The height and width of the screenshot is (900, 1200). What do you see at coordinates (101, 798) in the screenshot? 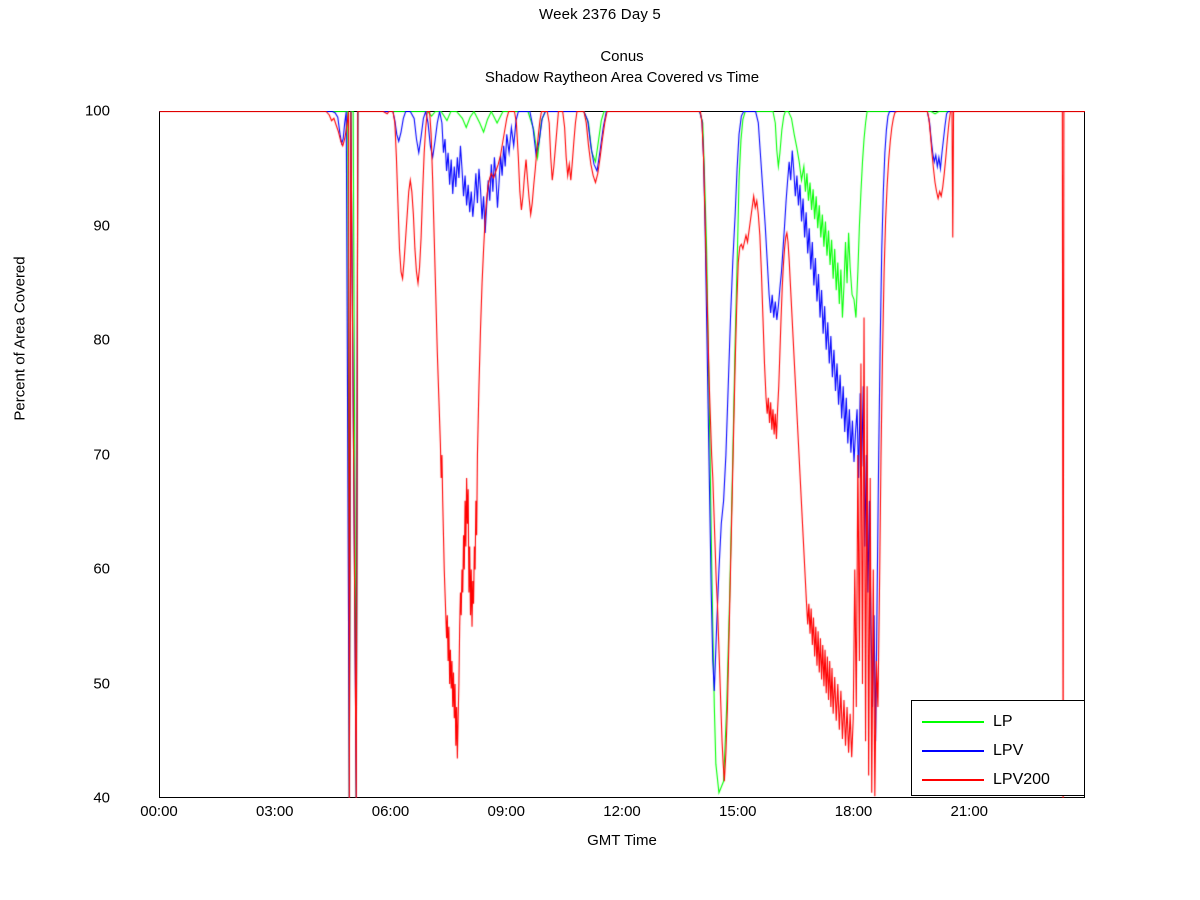
I see `y-tick-label: 40` at bounding box center [101, 798].